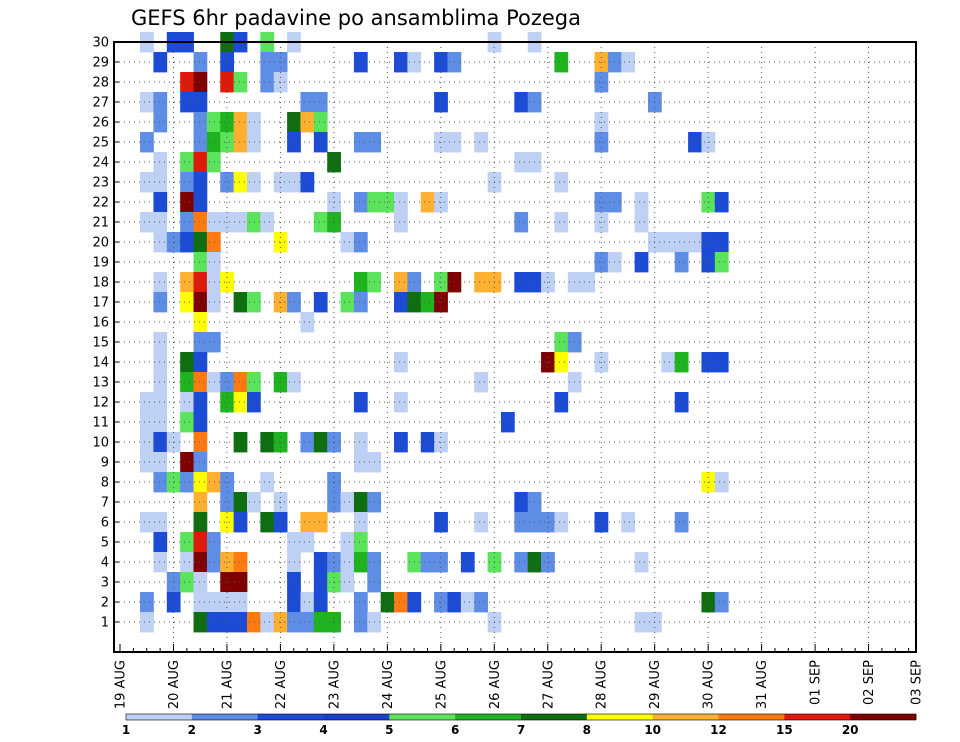 This screenshot has height=742, width=960. Describe the element at coordinates (441, 684) in the screenshot. I see `x-tick-label: 25 AUG` at that location.